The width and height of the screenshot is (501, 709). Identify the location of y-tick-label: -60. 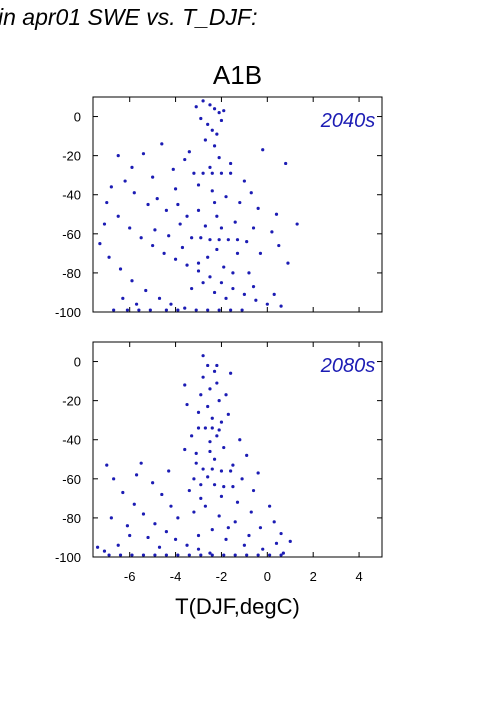
(71, 234).